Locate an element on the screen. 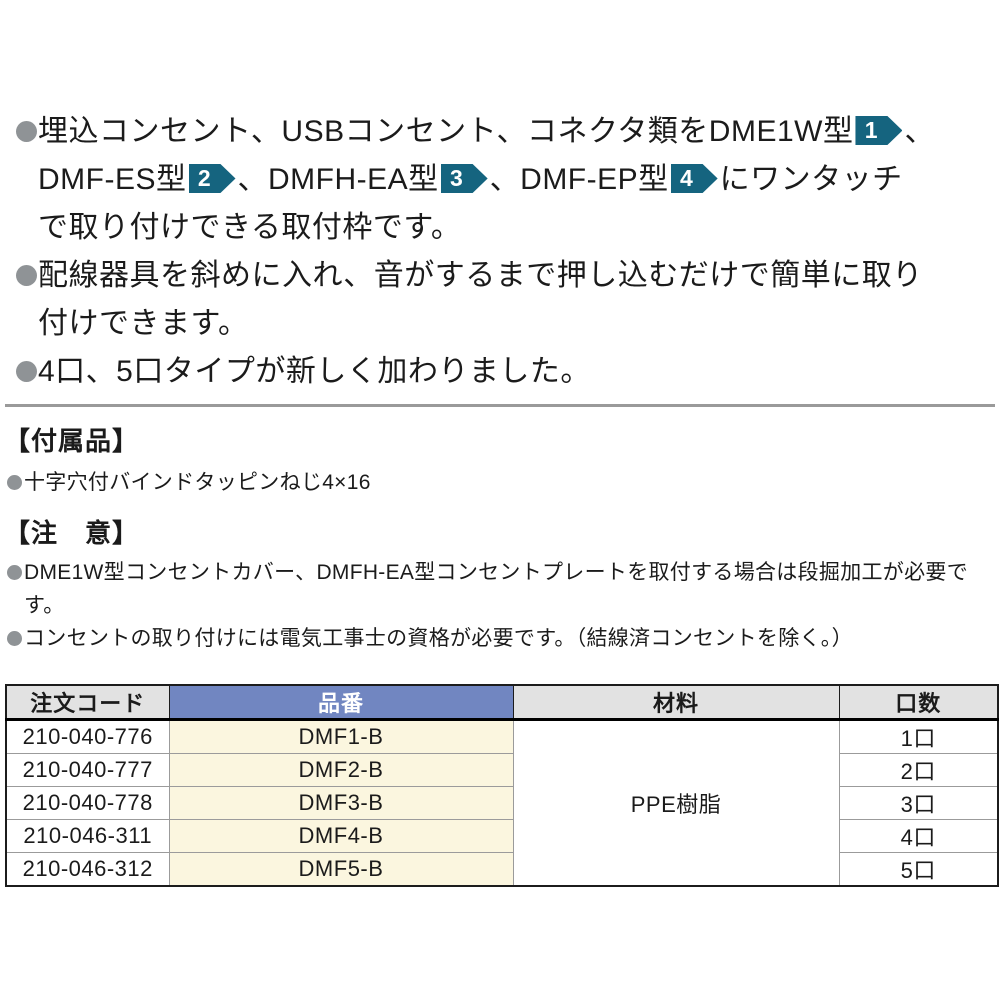 This screenshot has width=1000, height=1000. cell-ports: 1口 is located at coordinates (918, 736).